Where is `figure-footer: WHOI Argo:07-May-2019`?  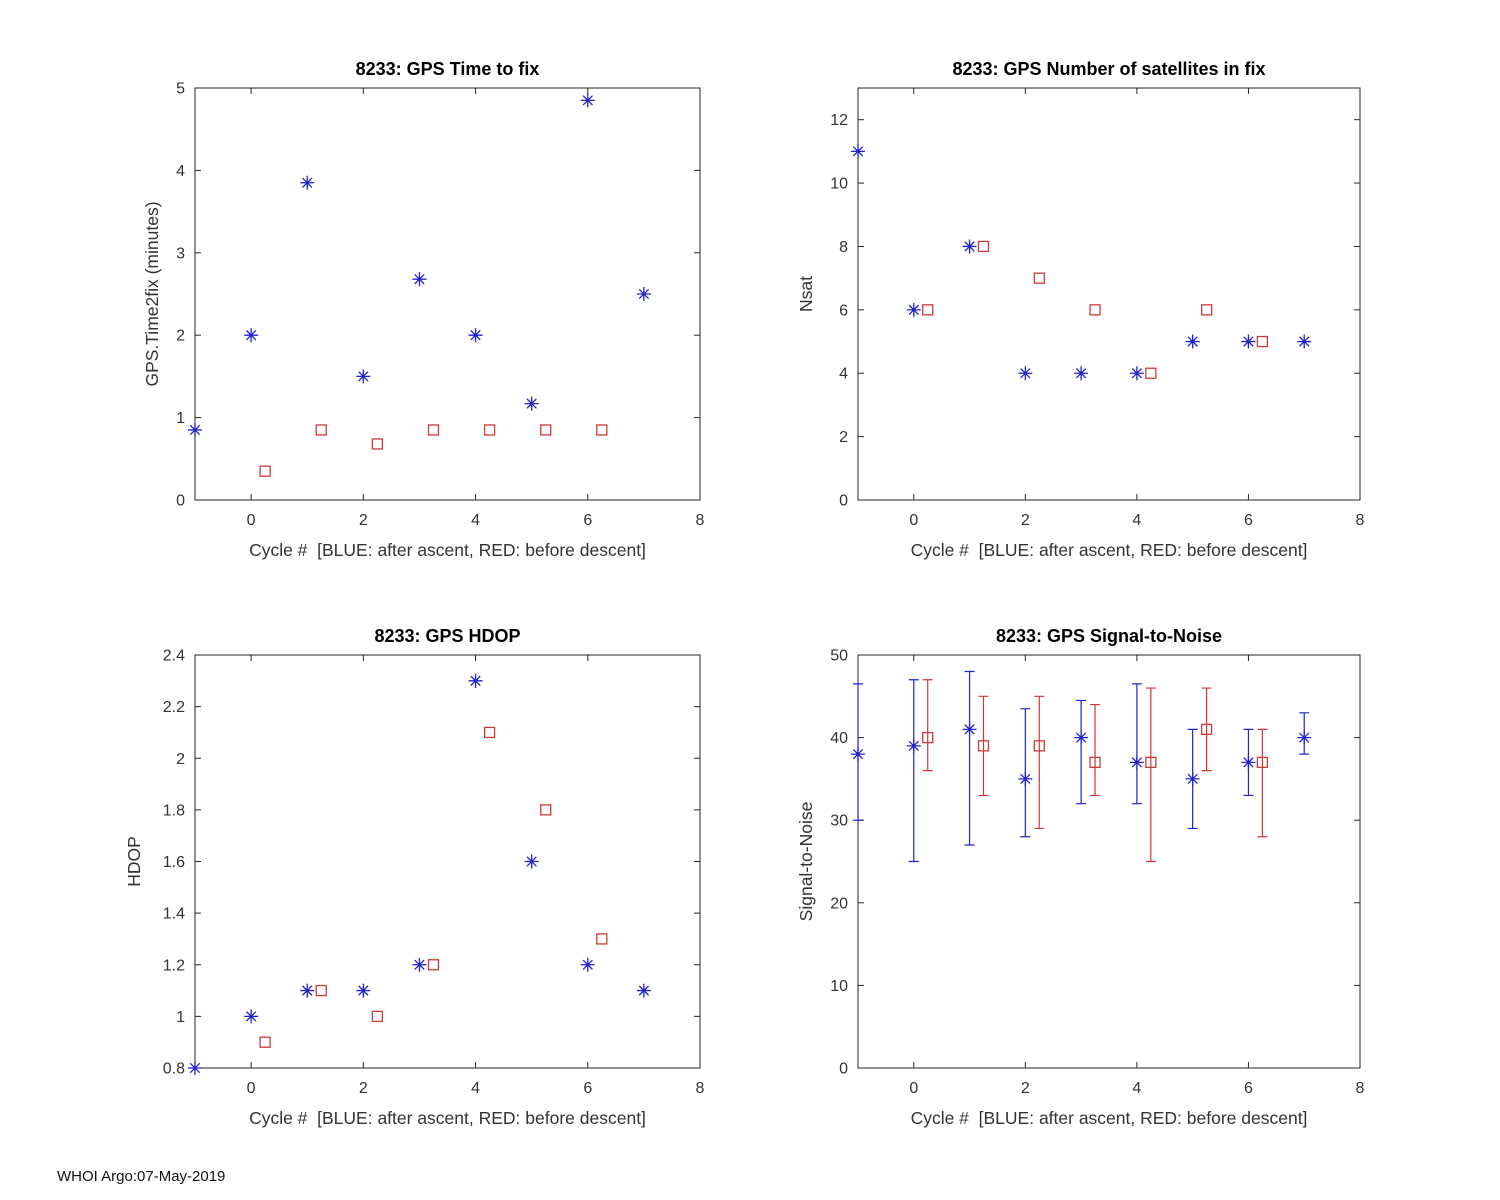
figure-footer: WHOI Argo:07-May-2019 is located at coordinates (141, 1176).